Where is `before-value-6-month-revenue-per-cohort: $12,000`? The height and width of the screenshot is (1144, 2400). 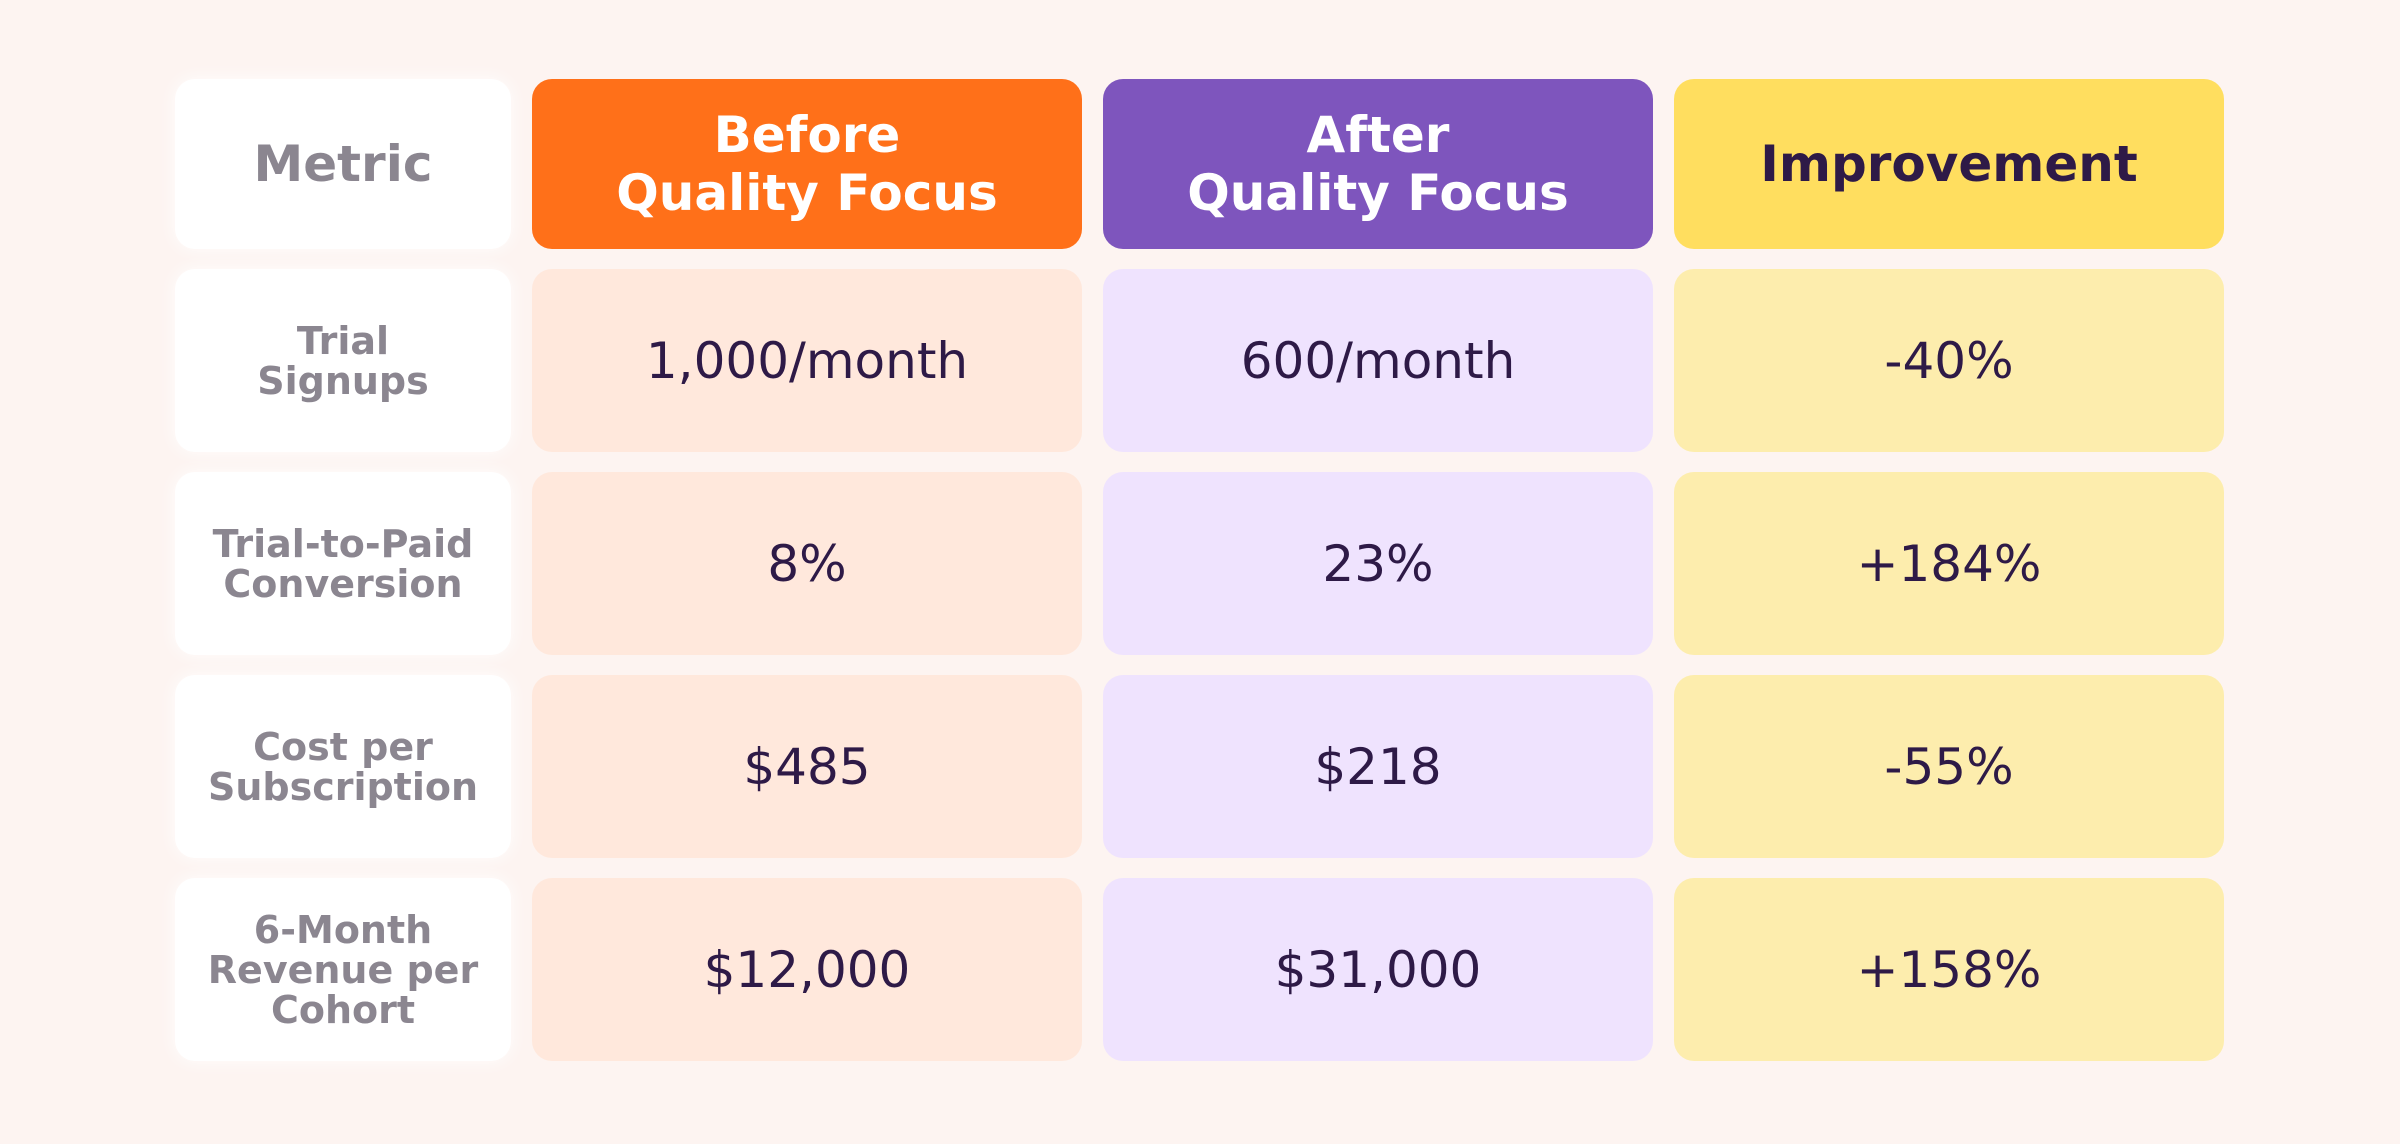
before-value-6-month-revenue-per-cohort: $12,000 is located at coordinates (807, 969).